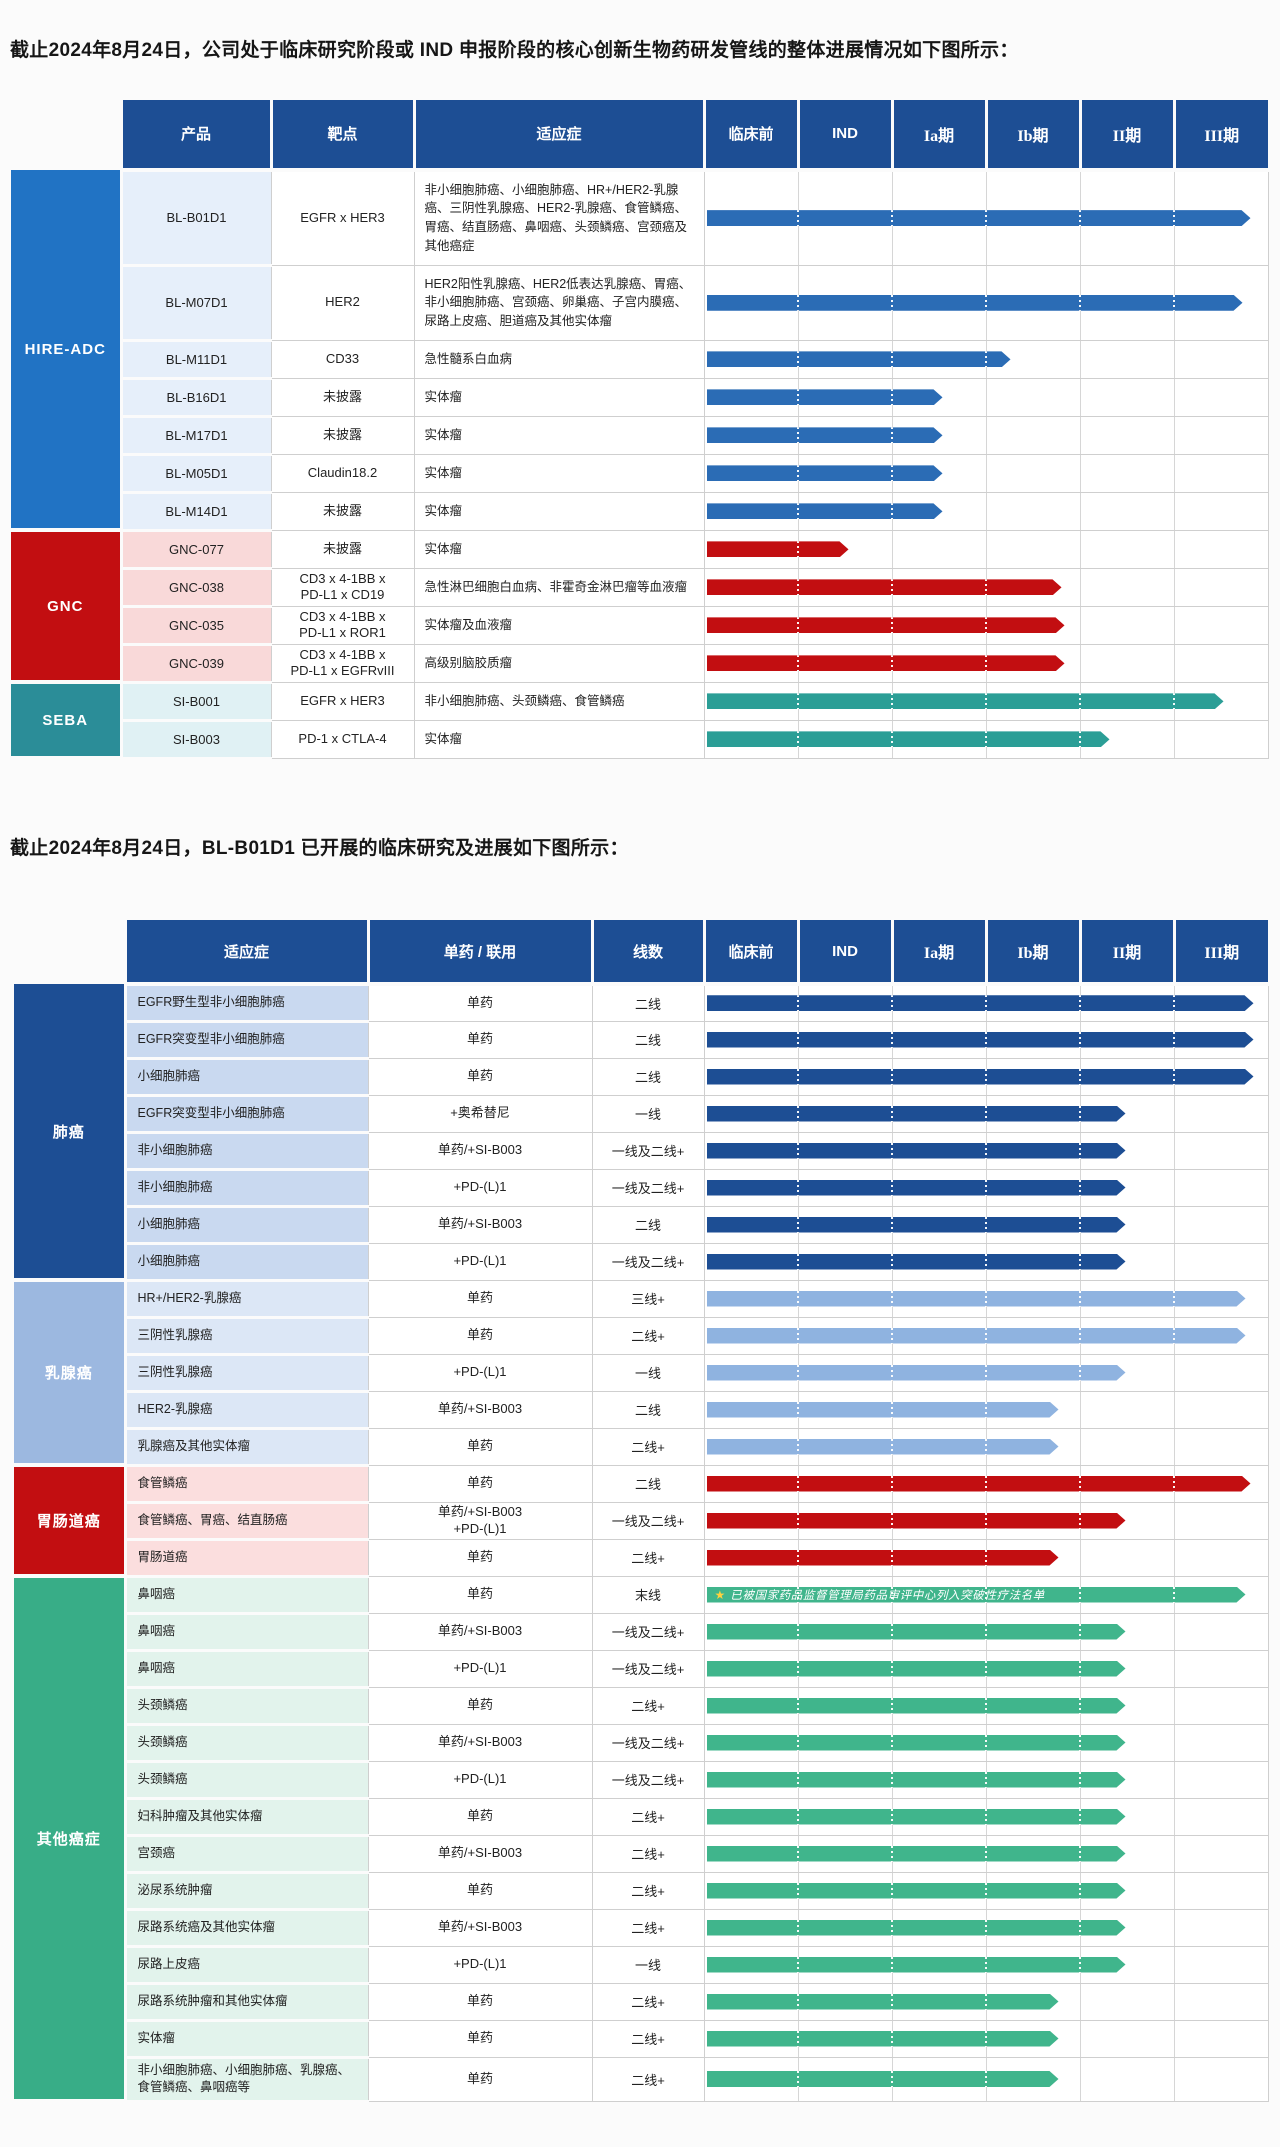 The height and width of the screenshot is (2147, 1280). I want to click on product-cell: BL-M14D1, so click(196, 512).